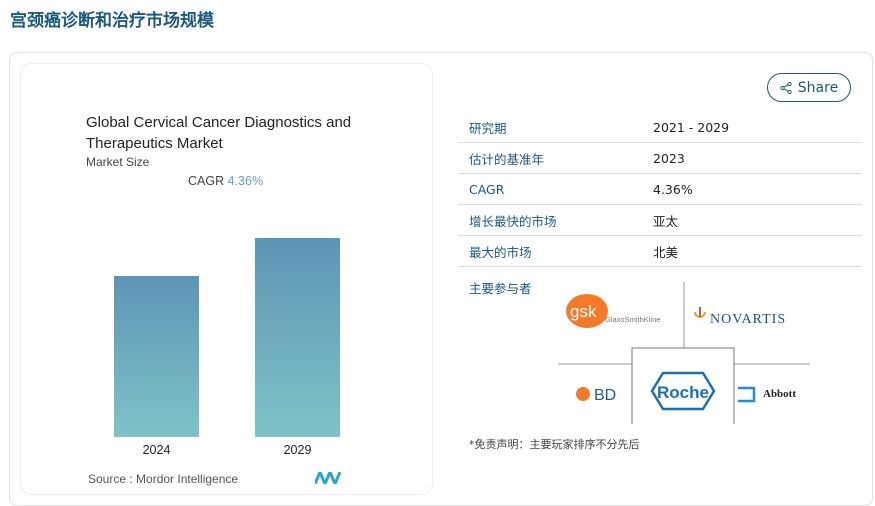 This screenshot has height=506, width=875. I want to click on table-row: 估计的基准年 2023, so click(660, 158).